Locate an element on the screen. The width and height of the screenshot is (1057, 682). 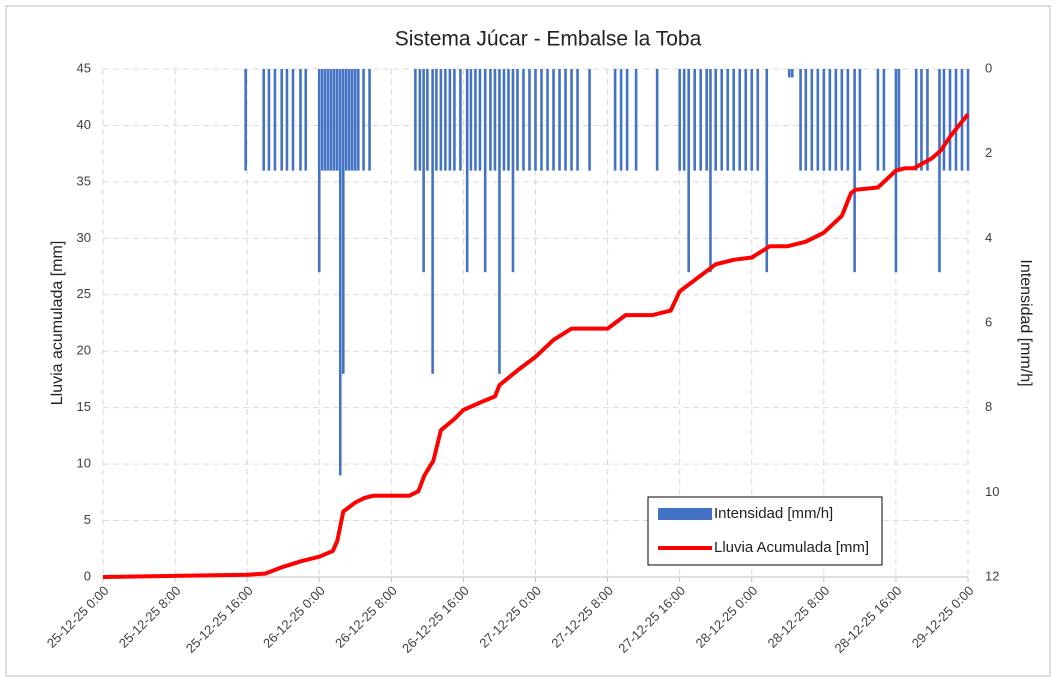
y-tick-label: 10 is located at coordinates (84, 463).